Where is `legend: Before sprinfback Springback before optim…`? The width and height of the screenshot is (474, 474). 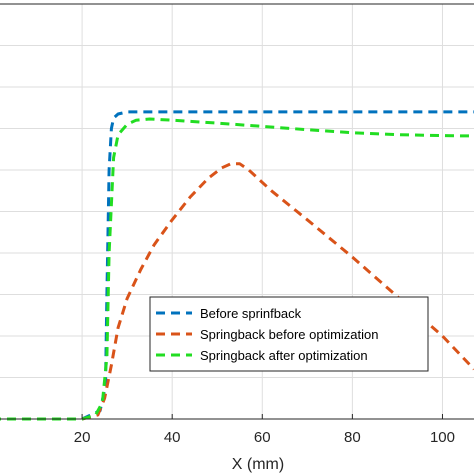 legend: Before sprinfback Springback before optim… is located at coordinates (289, 334).